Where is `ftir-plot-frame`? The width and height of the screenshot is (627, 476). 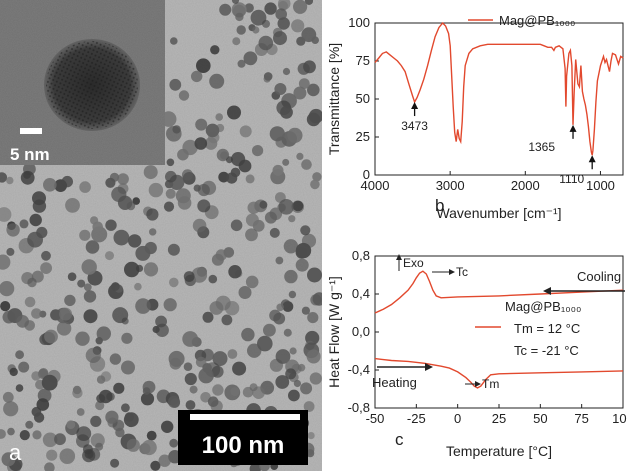
ftir-plot-frame is located at coordinates (499, 99).